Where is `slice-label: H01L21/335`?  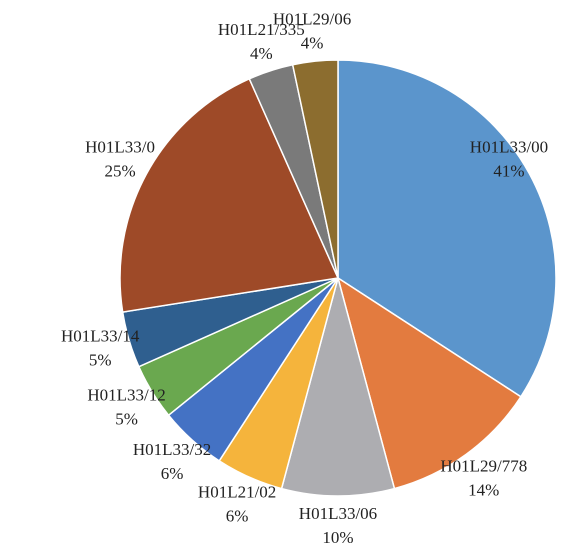 slice-label: H01L21/335 is located at coordinates (261, 29).